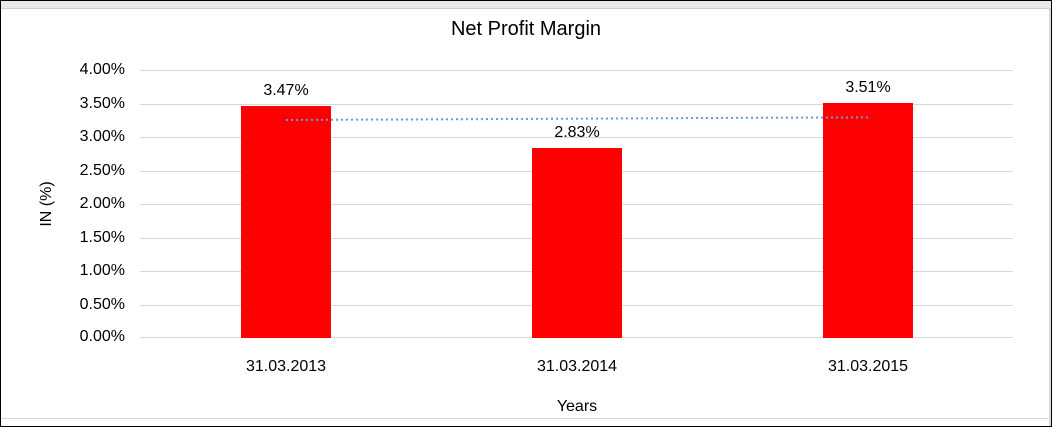 This screenshot has width=1052, height=427. I want to click on y-tick-label: 2.50%, so click(102, 170).